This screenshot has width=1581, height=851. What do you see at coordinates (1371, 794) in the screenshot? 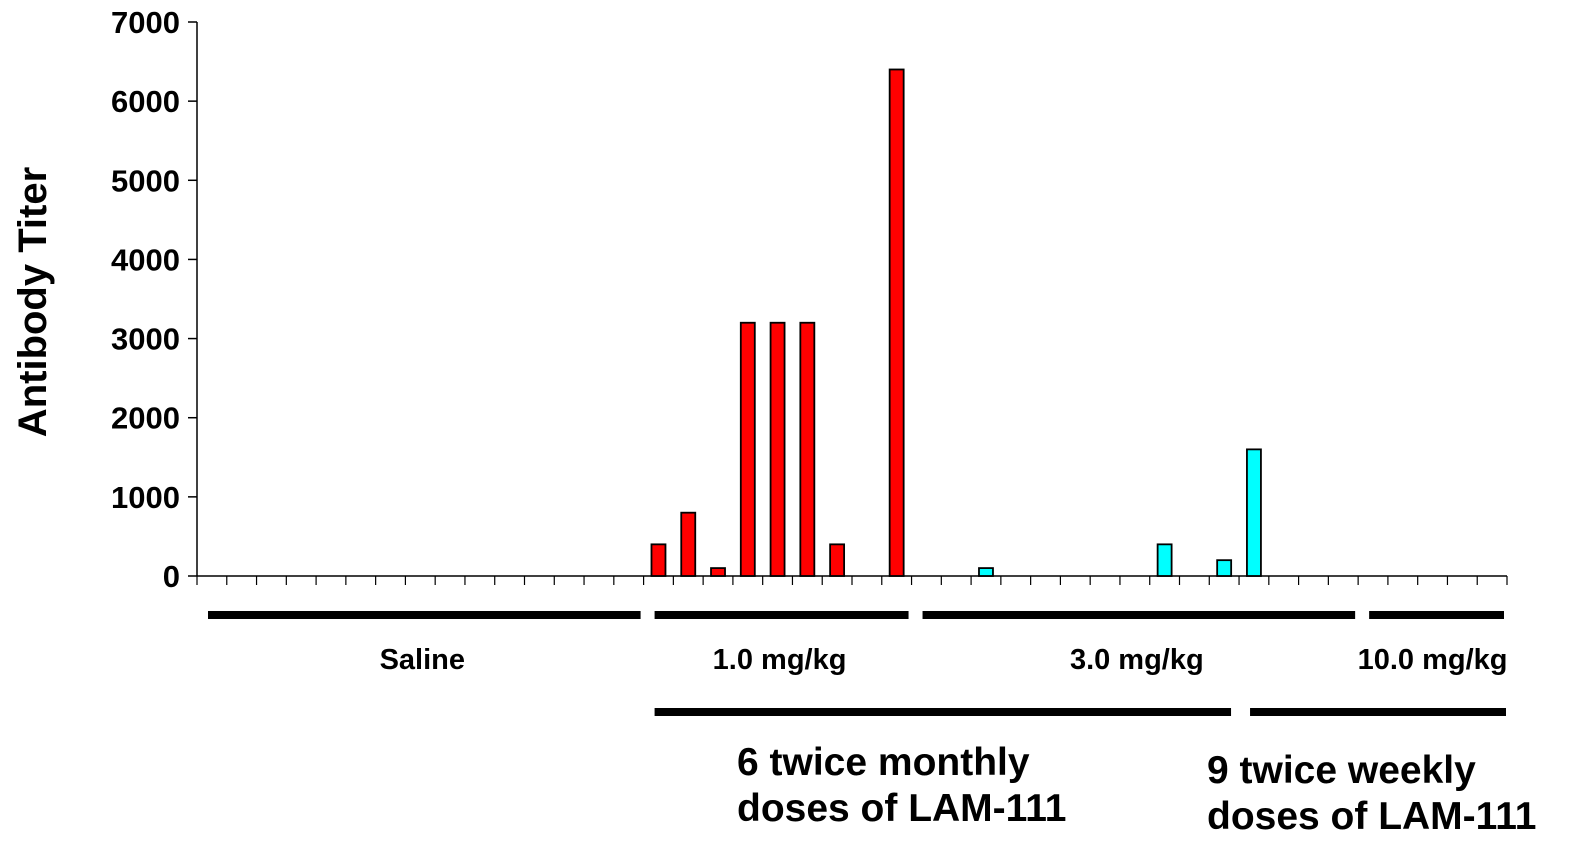
I see `regimen-label: 9 twice weekly doses of LAM-111` at bounding box center [1371, 794].